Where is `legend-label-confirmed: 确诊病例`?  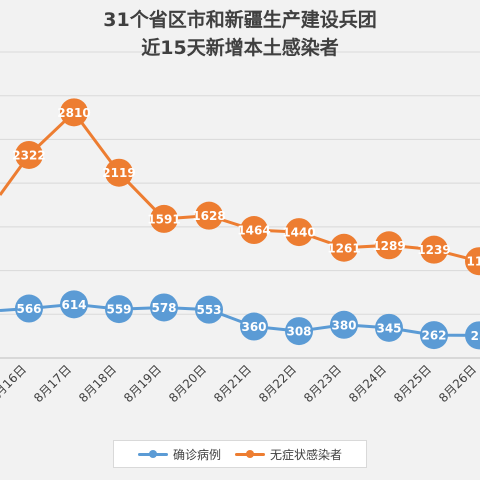
legend-label-confirmed: 确诊病例 is located at coordinates (196, 454).